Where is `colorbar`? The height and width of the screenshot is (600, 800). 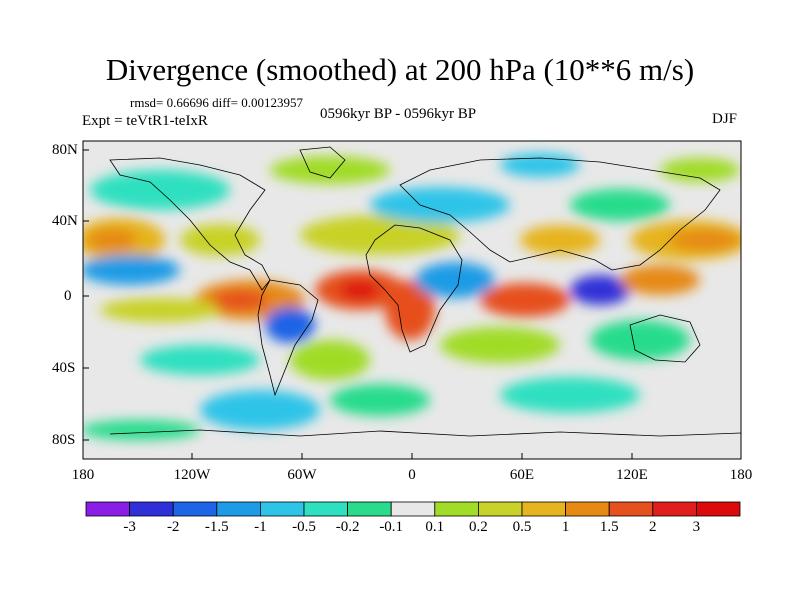
colorbar is located at coordinates (413, 509).